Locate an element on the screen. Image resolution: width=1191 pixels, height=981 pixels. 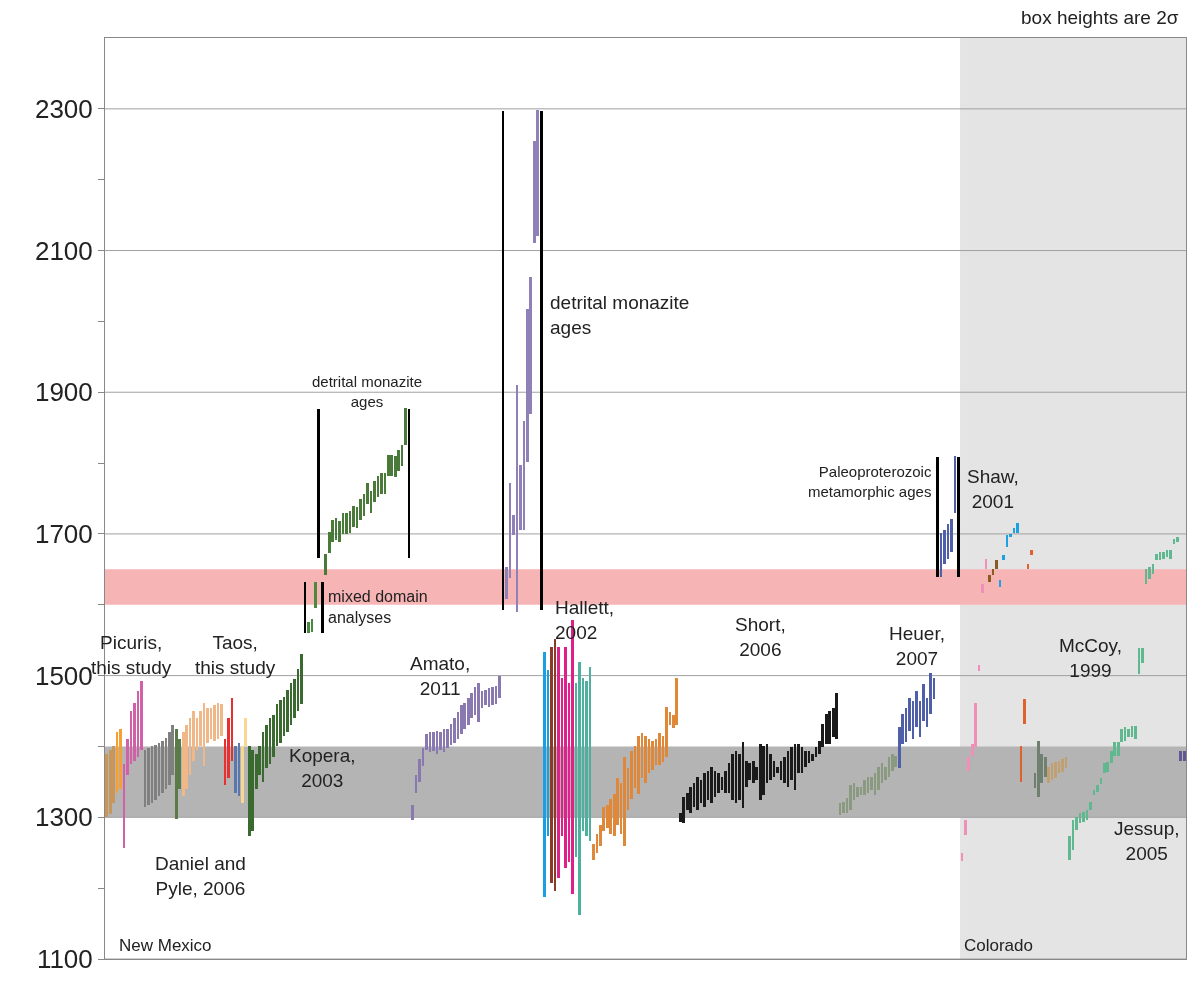
annotation: Kopera, 2003 is located at coordinates (322, 768).